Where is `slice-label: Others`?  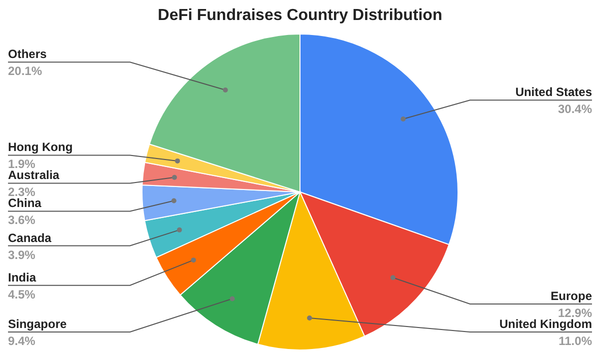
slice-label: Others is located at coordinates (28, 54).